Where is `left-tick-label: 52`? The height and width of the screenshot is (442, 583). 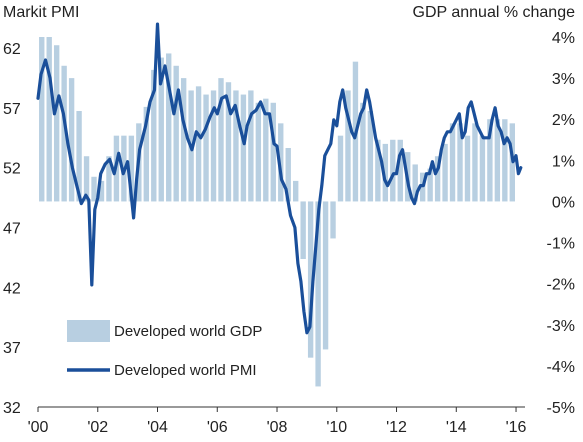
left-tick-label: 52 is located at coordinates (12, 169).